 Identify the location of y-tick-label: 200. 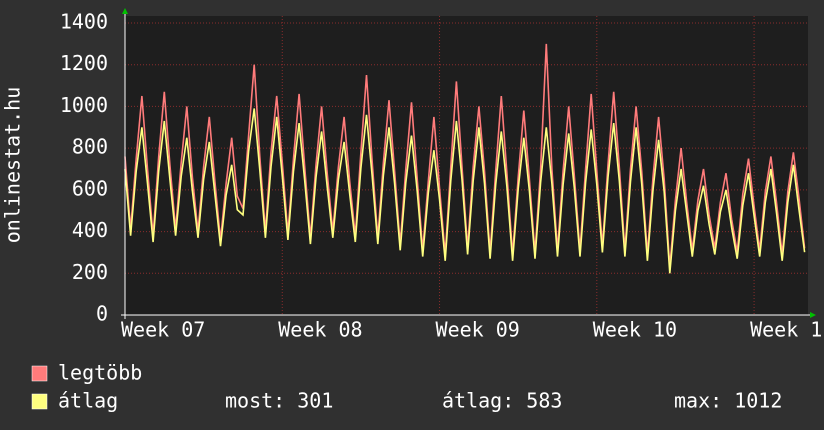
(90, 272).